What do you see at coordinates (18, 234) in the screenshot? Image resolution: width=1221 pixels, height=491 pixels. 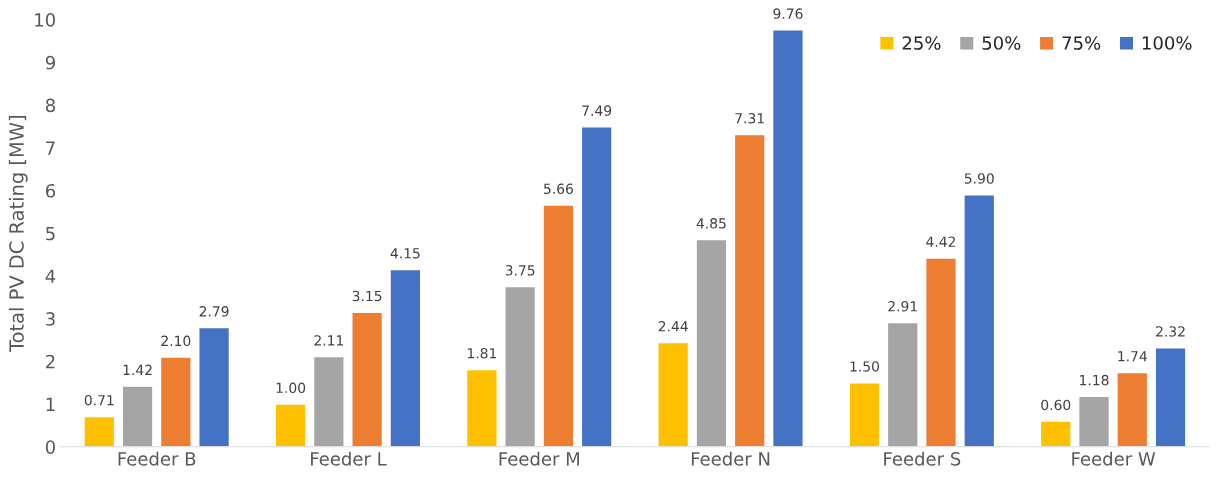 I see `y-axis-title: Total PV DC Rating [MW]` at bounding box center [18, 234].